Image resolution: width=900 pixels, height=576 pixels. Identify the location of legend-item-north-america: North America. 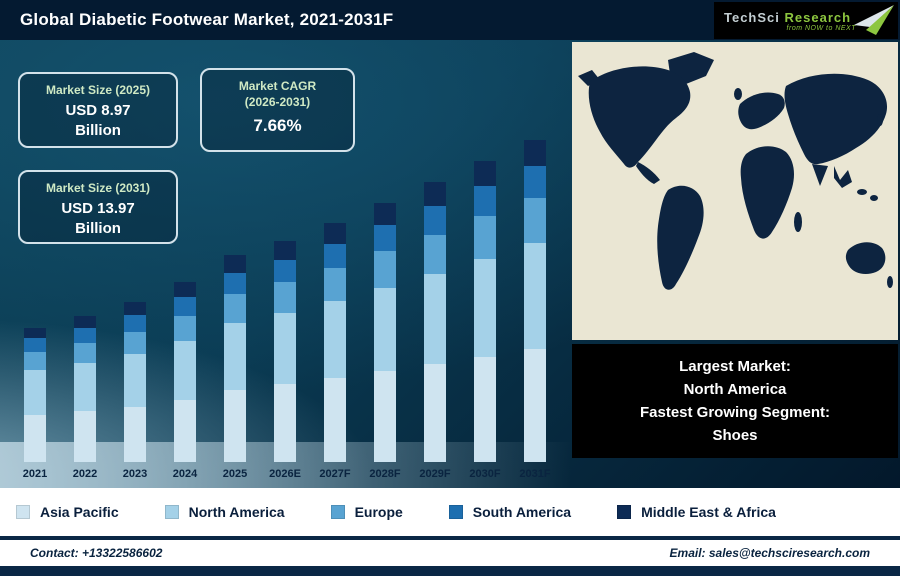
(224, 512).